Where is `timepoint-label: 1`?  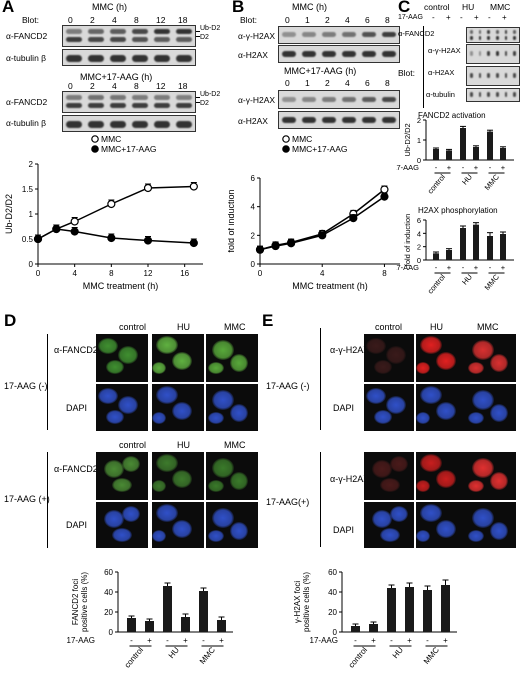 timepoint-label: 1 is located at coordinates (307, 20).